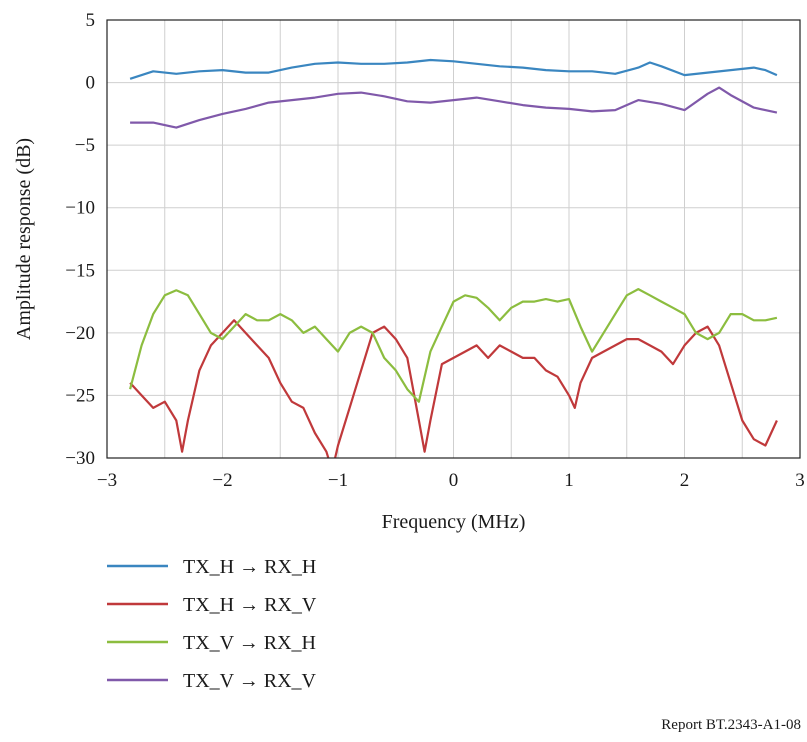 The width and height of the screenshot is (807, 742). Describe the element at coordinates (80, 395) in the screenshot. I see `y-tick-label: −25` at that location.